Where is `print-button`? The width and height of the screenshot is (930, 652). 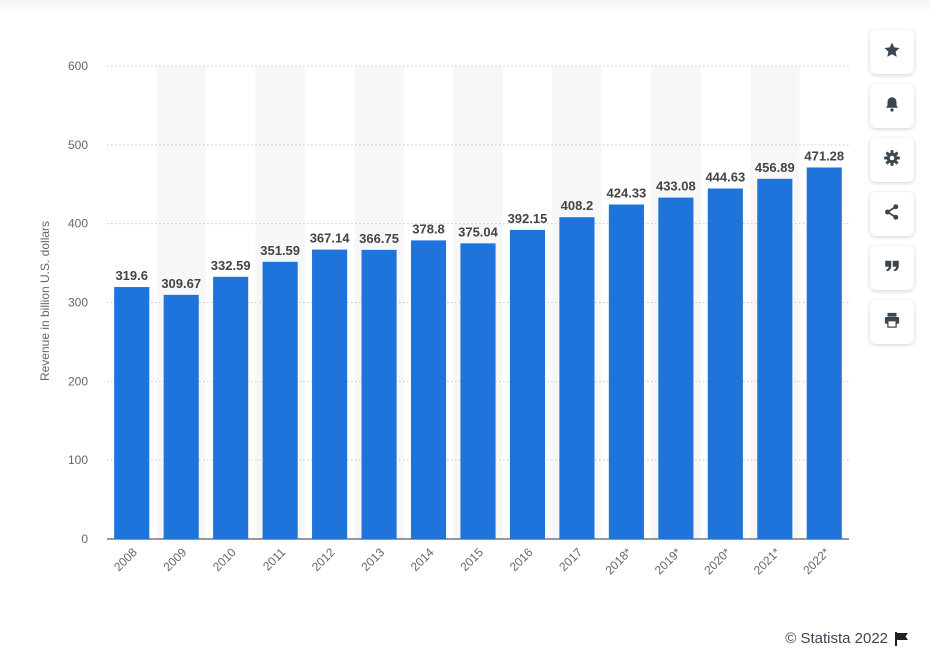
print-button is located at coordinates (892, 322).